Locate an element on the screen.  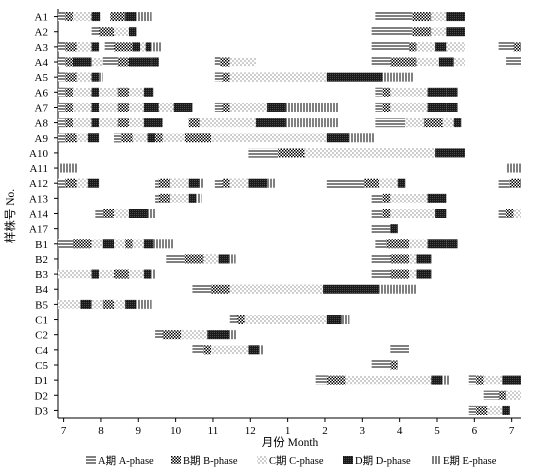
bar-C1-phase-B is located at coordinates (241, 320).